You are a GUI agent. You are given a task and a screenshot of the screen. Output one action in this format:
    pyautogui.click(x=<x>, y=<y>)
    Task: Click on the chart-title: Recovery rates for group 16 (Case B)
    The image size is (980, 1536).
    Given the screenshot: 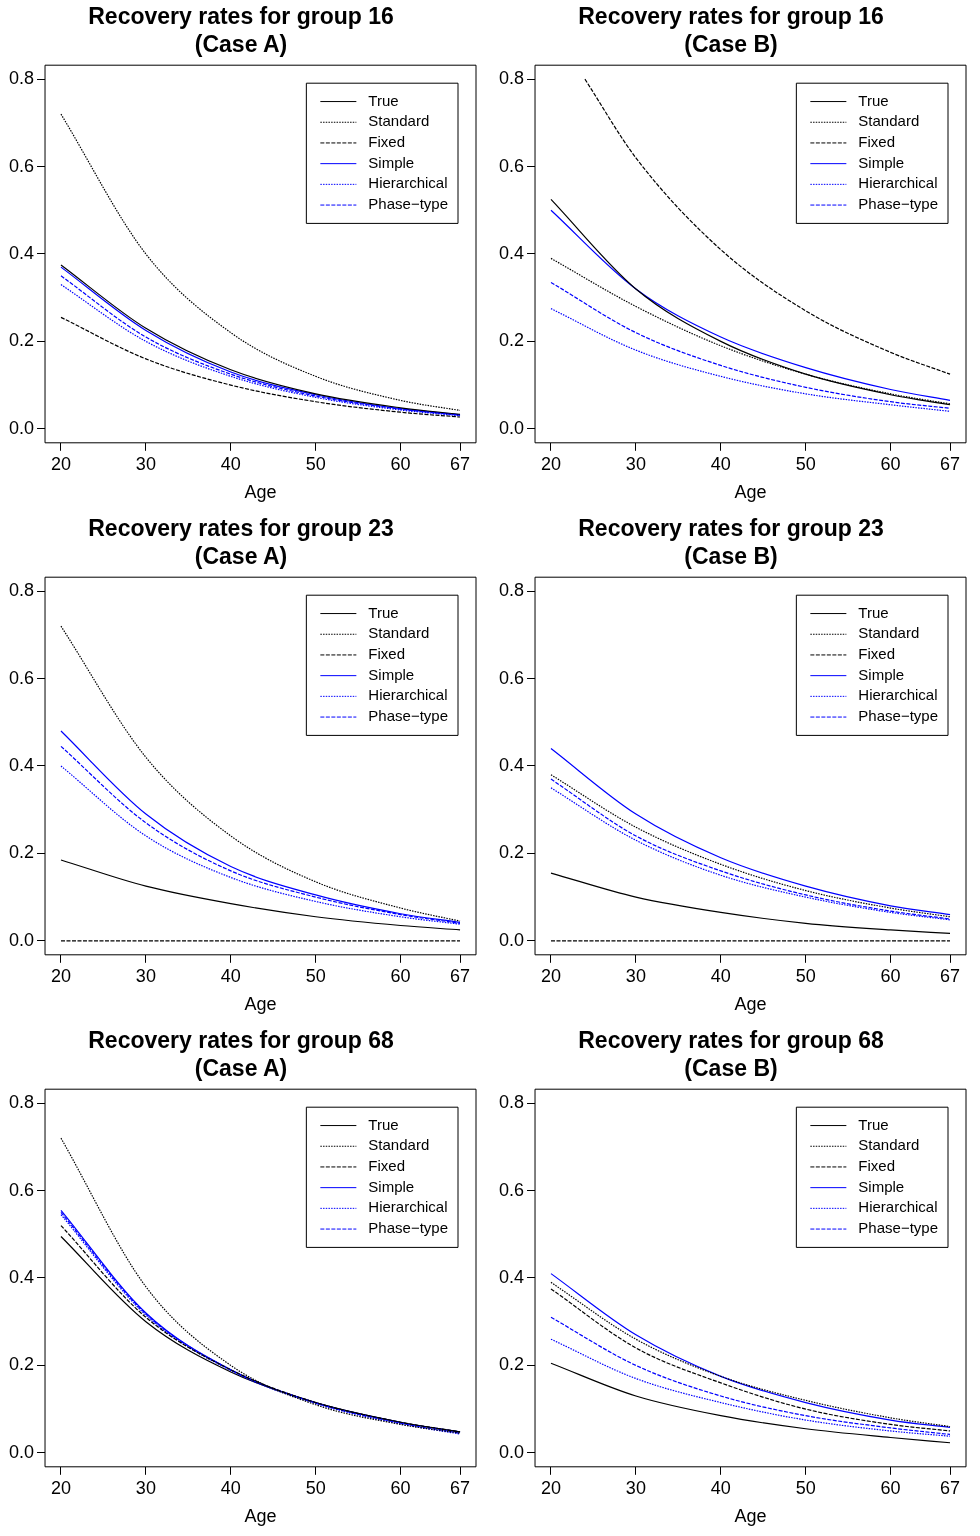 What is the action you would take?
    pyautogui.click(x=731, y=30)
    